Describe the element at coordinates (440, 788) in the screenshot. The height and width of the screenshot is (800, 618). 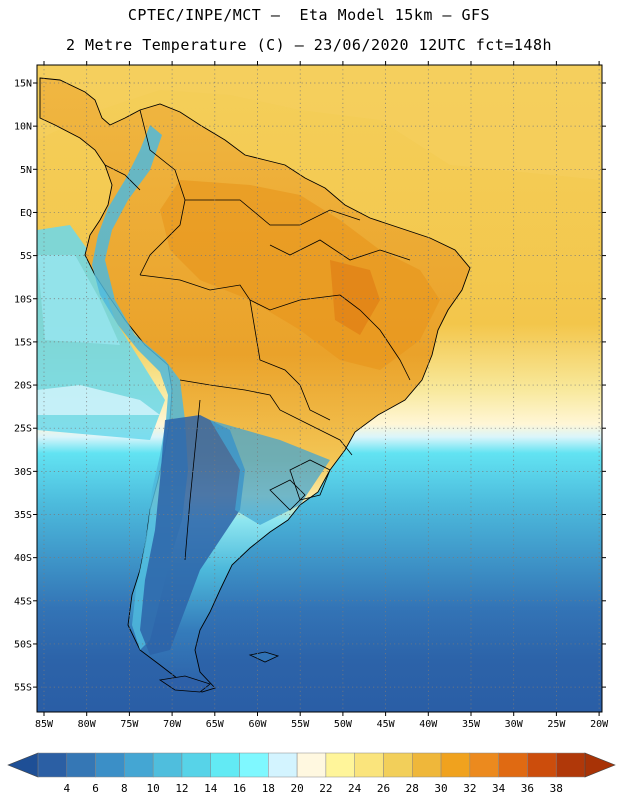
I see `colorbar-level-label: 30` at that location.